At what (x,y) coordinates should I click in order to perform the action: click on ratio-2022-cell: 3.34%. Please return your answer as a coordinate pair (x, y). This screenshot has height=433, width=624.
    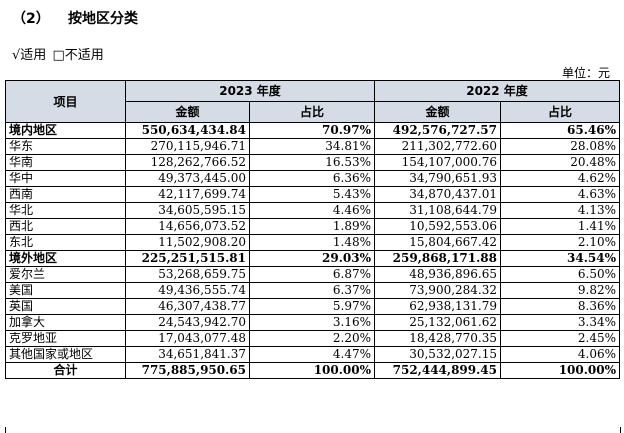
    Looking at the image, I should click on (560, 322).